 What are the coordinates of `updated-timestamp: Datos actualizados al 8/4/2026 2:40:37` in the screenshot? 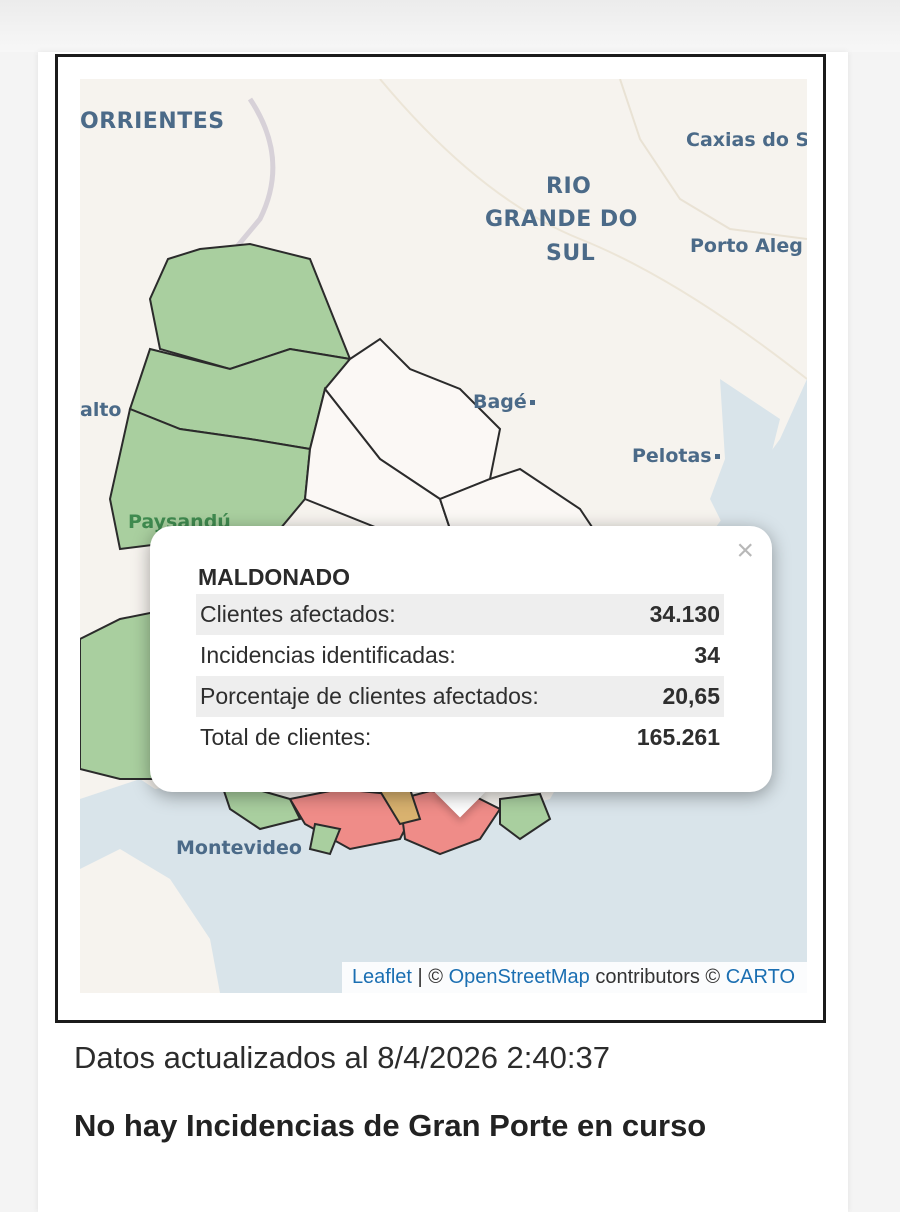 It's located at (342, 1057).